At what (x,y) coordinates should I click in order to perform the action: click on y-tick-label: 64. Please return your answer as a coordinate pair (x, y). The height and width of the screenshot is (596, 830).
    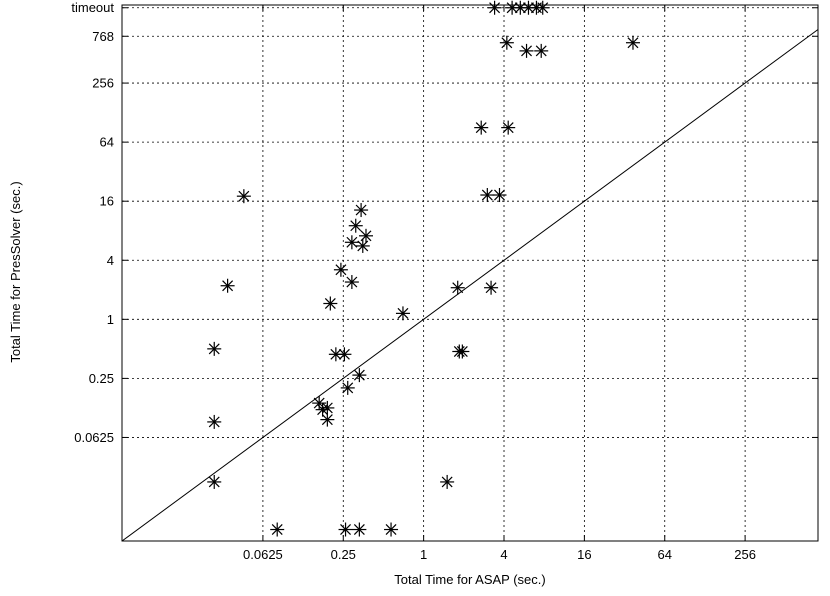
    Looking at the image, I should click on (107, 142).